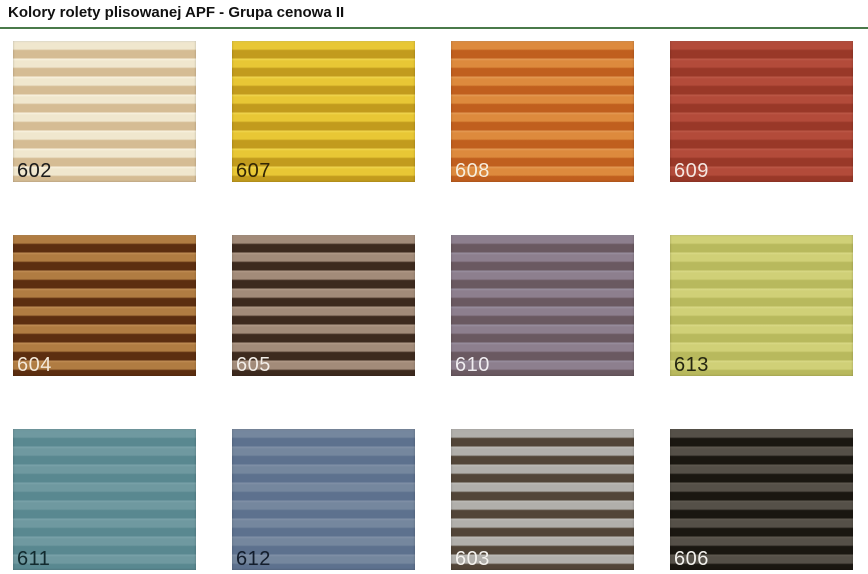 This screenshot has height=574, width=868. What do you see at coordinates (253, 364) in the screenshot?
I see `swatch-code: 605` at bounding box center [253, 364].